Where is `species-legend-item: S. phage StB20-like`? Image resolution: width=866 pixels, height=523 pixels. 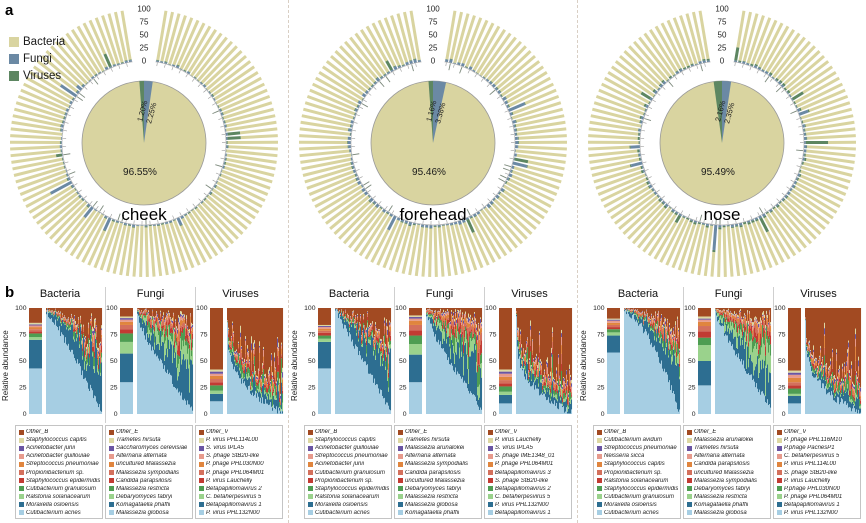
species-legend-item: S. phage StB20-like is located at coordinates (239, 456).